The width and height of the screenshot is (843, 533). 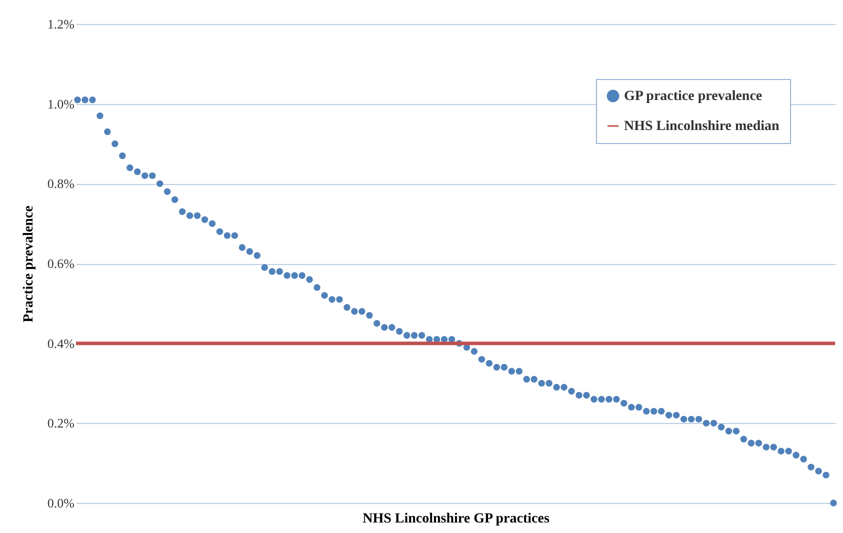 What do you see at coordinates (456, 519) in the screenshot?
I see `x-axis-title: NHS Lincolnshire GP practices` at bounding box center [456, 519].